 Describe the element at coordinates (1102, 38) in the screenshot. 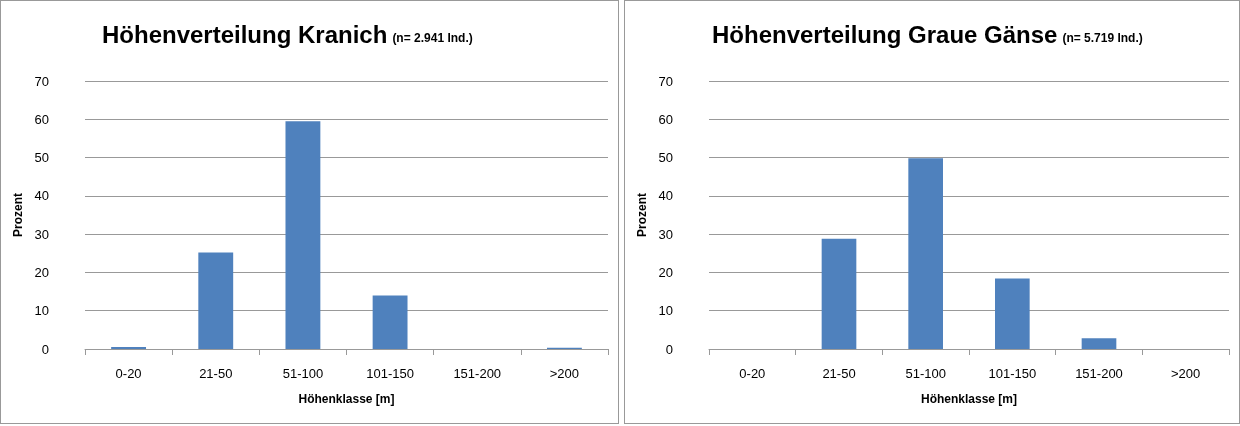

I see `chart-subtitle: (n= 5.719 Ind.)` at that location.